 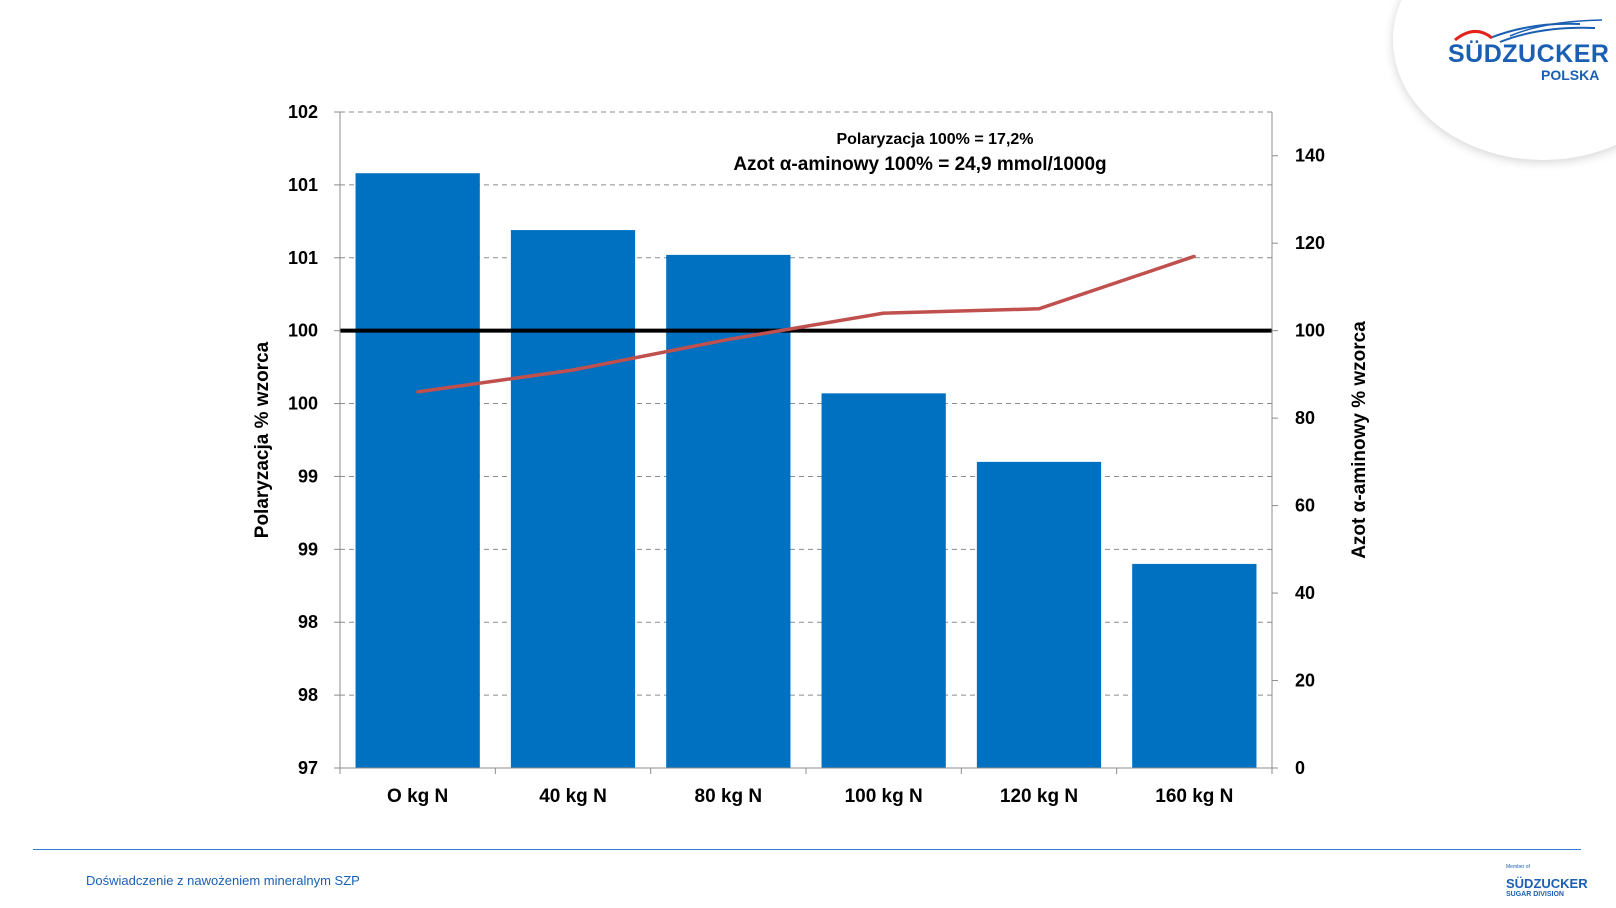 What do you see at coordinates (884, 796) in the screenshot?
I see `x-tick-label: 100 kg N` at bounding box center [884, 796].